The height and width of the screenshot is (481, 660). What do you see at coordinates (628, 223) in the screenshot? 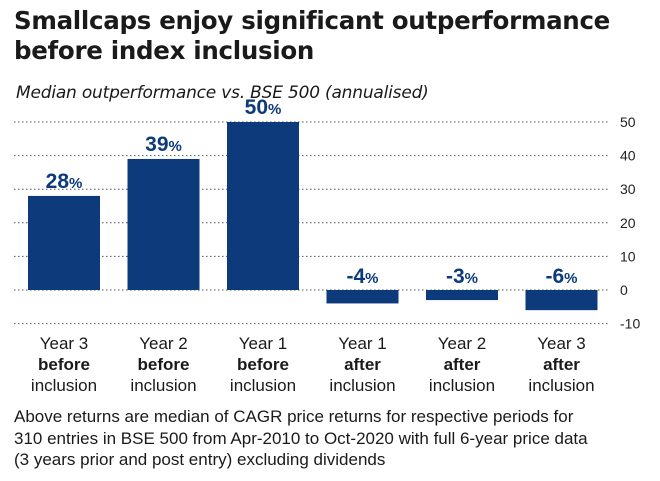
I see `y-tick-label: 20` at bounding box center [628, 223].